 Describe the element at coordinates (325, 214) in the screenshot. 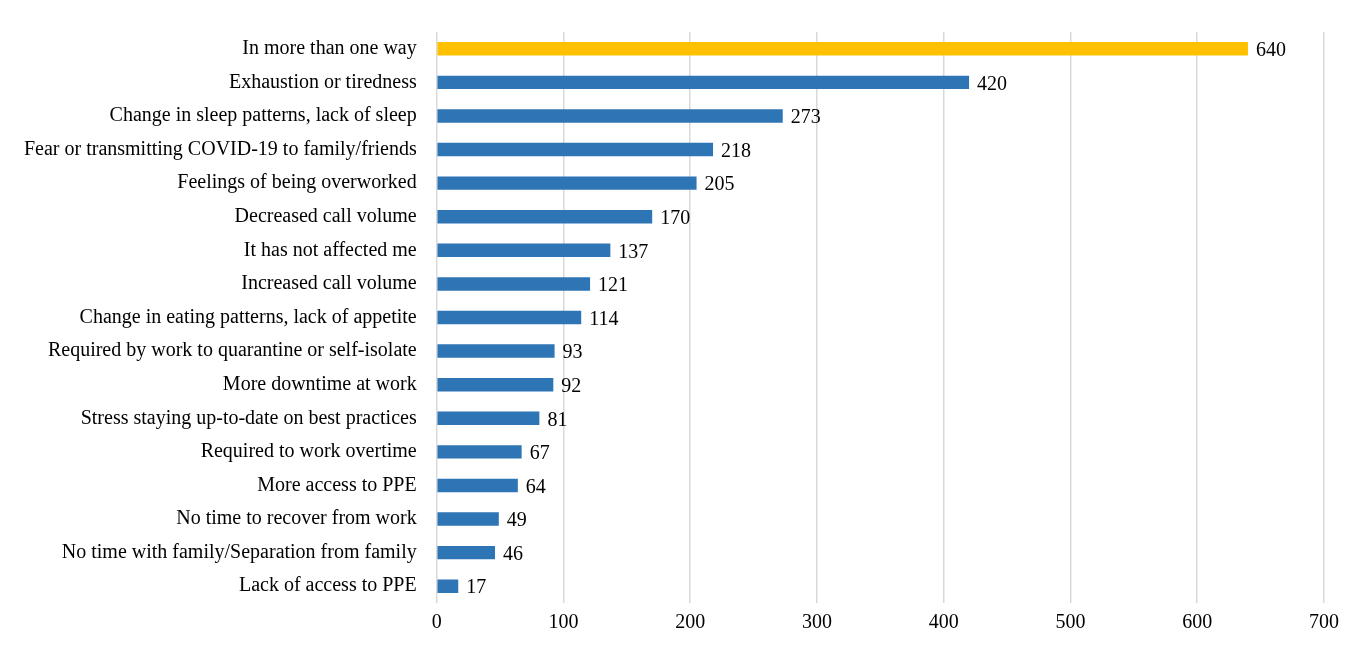

I see `y-tick-label: Decreased call volume` at that location.